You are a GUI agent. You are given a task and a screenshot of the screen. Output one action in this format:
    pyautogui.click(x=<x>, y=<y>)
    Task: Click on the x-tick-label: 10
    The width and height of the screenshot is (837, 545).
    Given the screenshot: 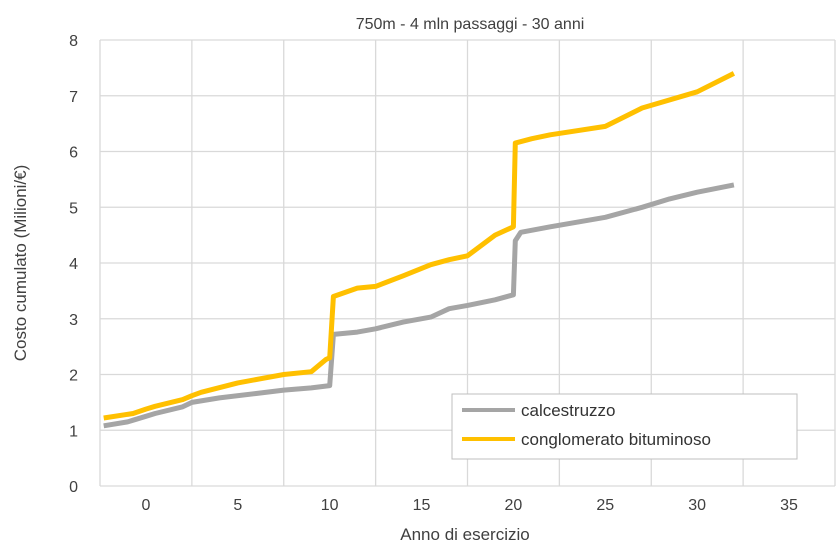 What is the action you would take?
    pyautogui.click(x=330, y=505)
    